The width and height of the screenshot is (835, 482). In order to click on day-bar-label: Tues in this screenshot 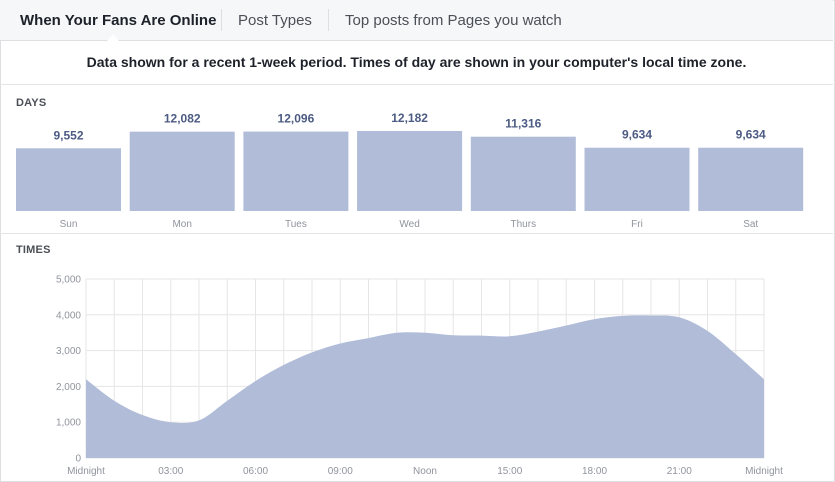, I will do `click(296, 224)`.